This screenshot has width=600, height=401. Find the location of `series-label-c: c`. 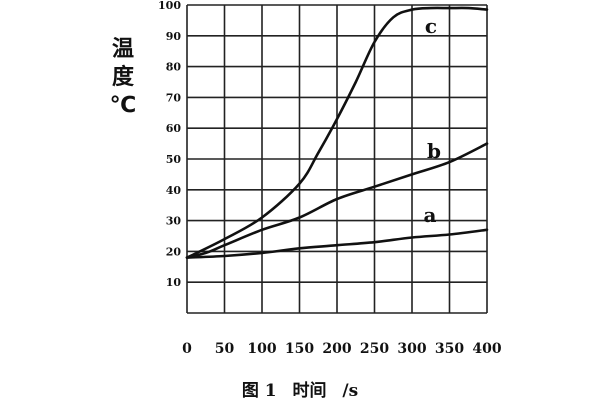

series-label-c: c is located at coordinates (431, 26).